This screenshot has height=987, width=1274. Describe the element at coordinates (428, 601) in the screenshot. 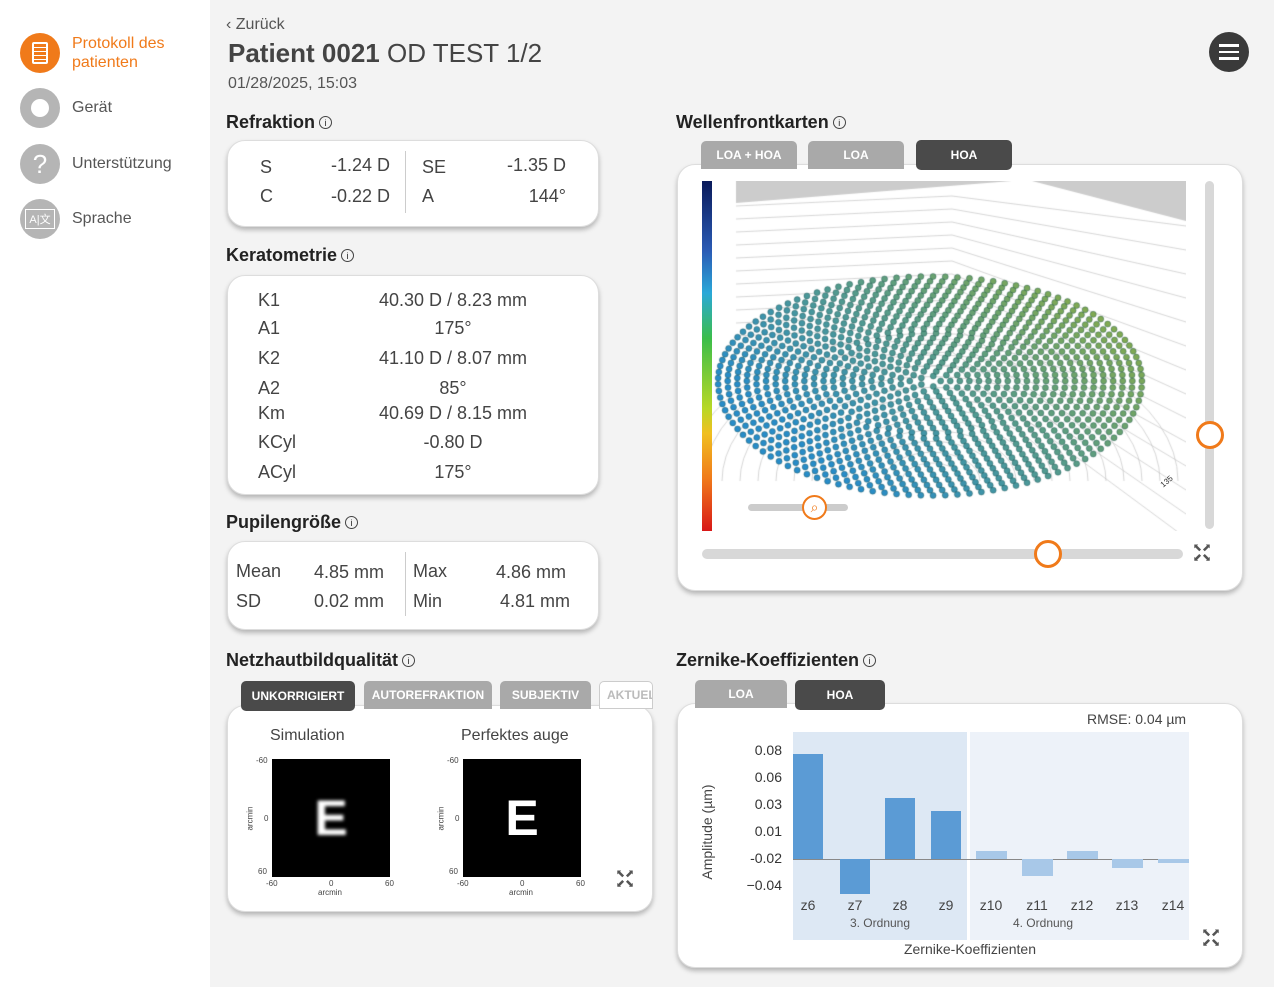

I see `label-min: Min` at that location.